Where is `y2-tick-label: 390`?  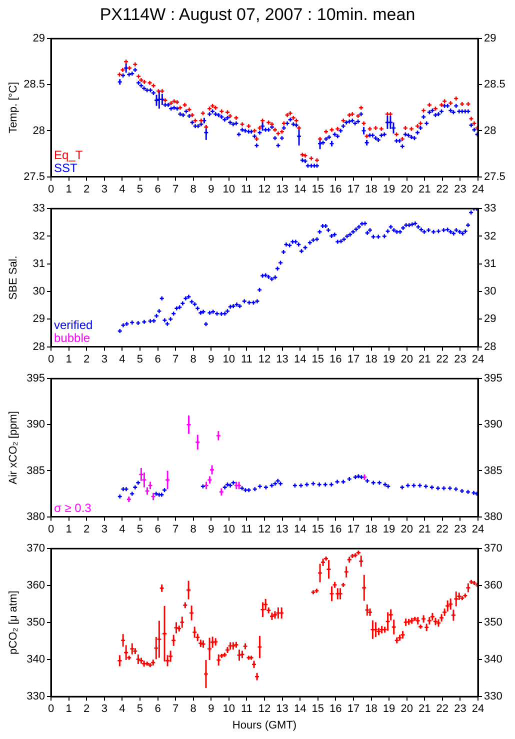
y2-tick-label: 390 is located at coordinates (493, 424).